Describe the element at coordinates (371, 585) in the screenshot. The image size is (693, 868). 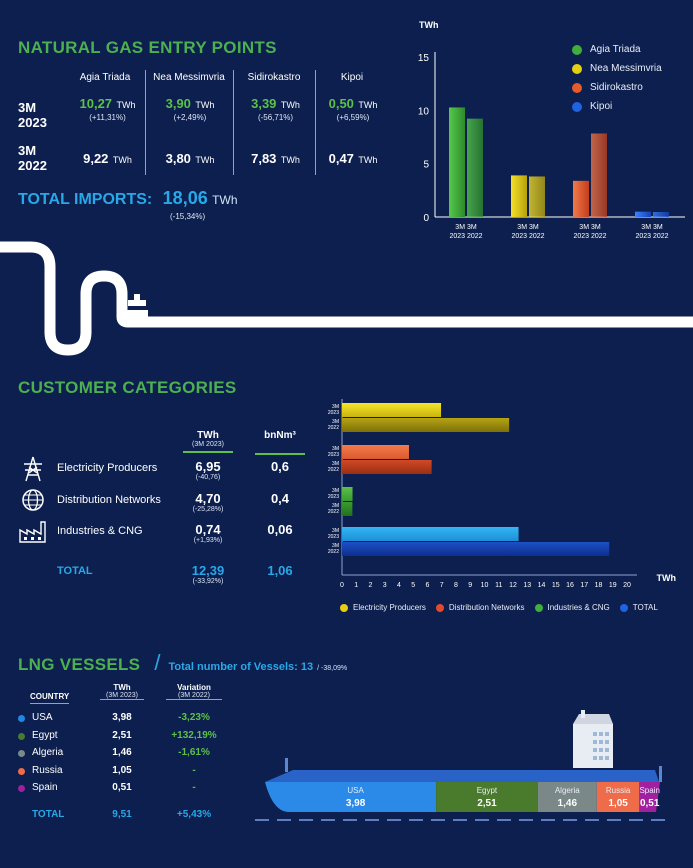
I see `x-tick-label: 2` at that location.